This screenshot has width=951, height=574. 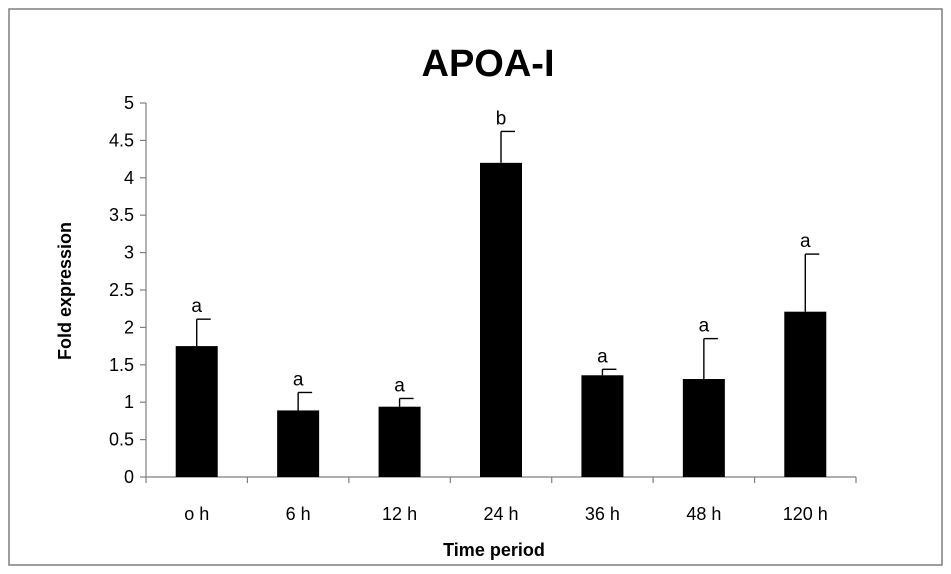 I want to click on significance-label: b, so click(x=501, y=118).